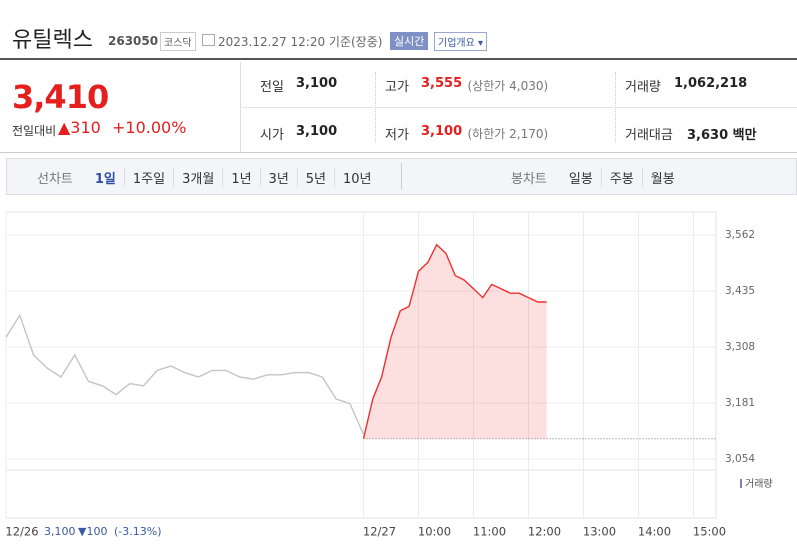 Image resolution: width=797 pixels, height=557 pixels. Describe the element at coordinates (740, 291) in the screenshot. I see `y-tick-label: 3,435` at that location.